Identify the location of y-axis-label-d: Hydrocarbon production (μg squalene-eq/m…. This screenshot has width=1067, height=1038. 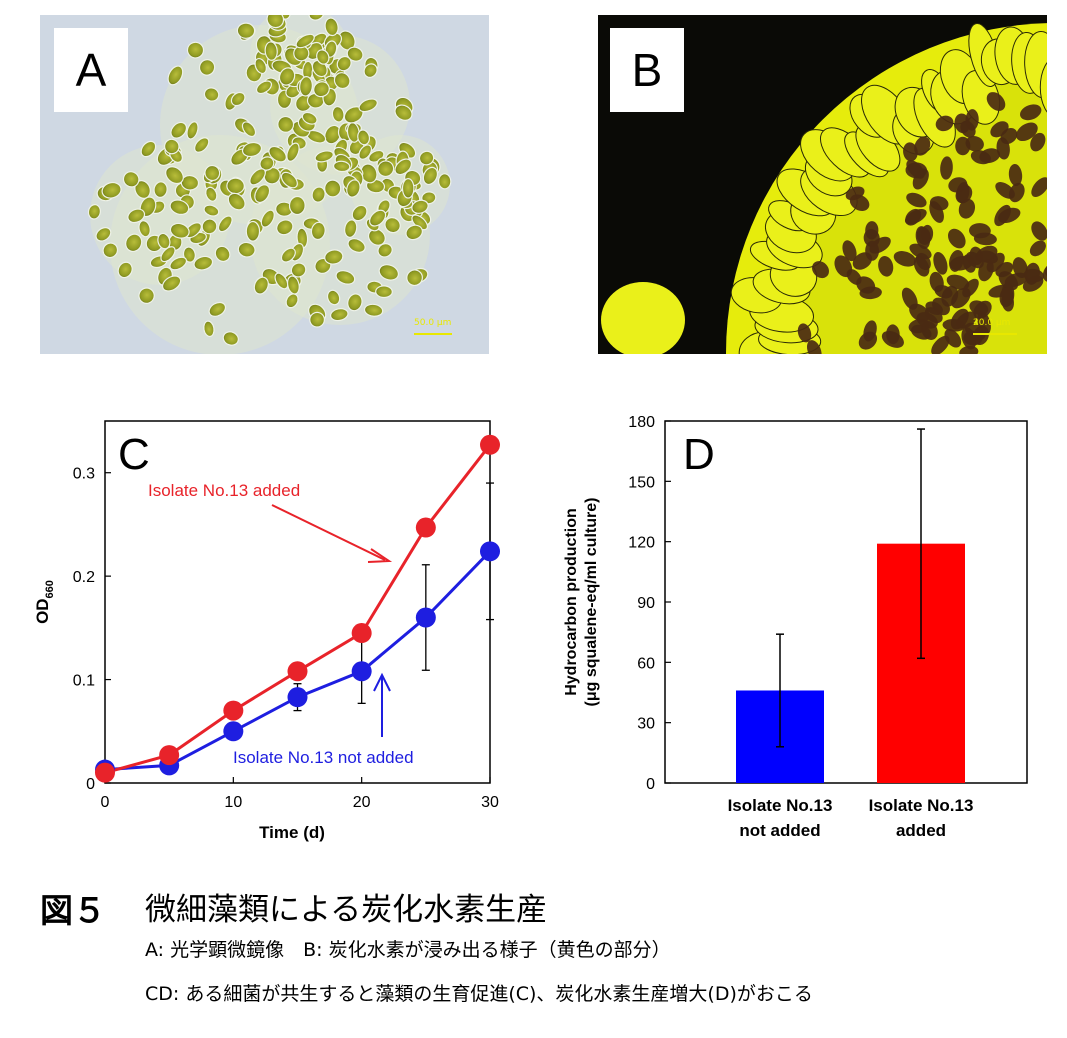
(581, 602).